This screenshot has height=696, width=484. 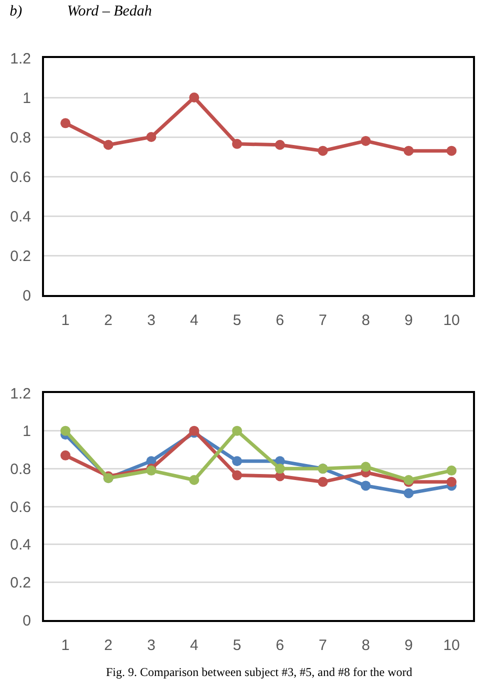 I want to click on caption: Fig. 9. Comparison between subject #3, #5, and #8 for the word, so click(x=259, y=672).